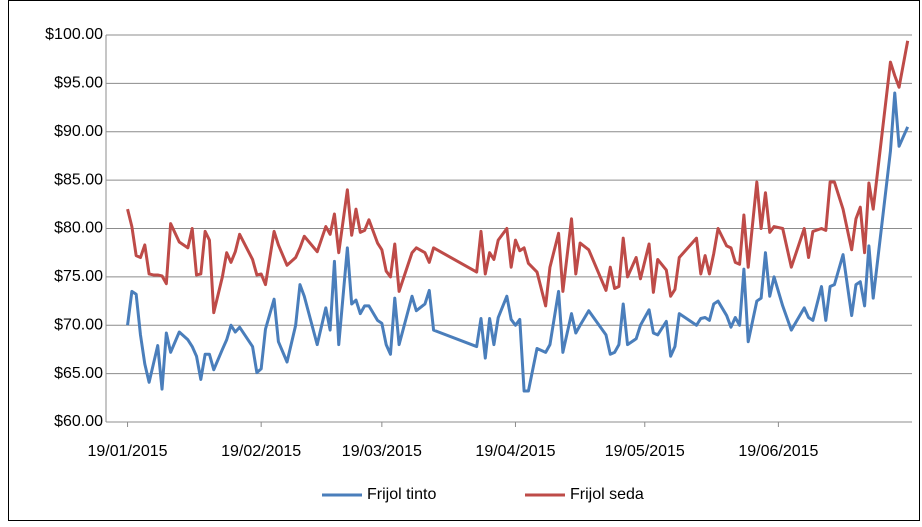  What do you see at coordinates (261, 451) in the screenshot?
I see `x-tick-label: 19/02/2015` at bounding box center [261, 451].